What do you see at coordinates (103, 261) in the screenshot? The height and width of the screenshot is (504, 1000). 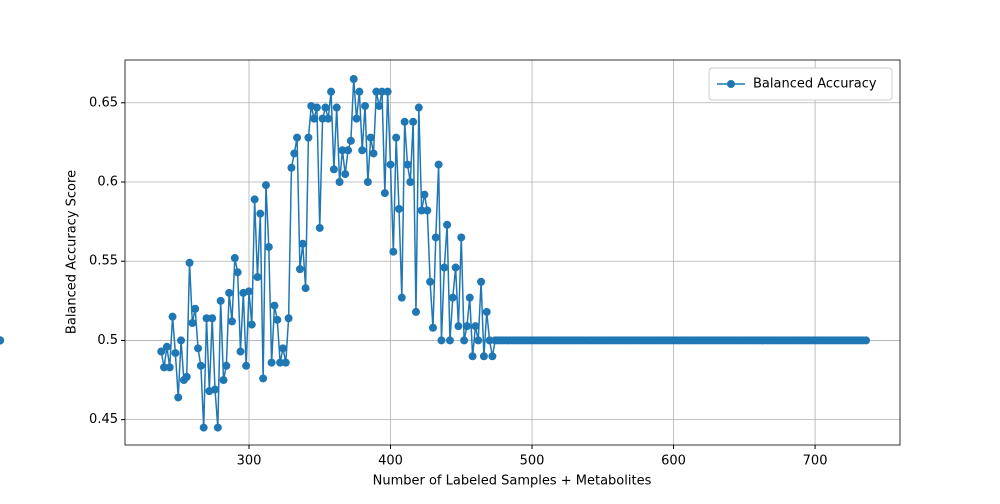 I see `y-tick-label: 0.55` at bounding box center [103, 261].